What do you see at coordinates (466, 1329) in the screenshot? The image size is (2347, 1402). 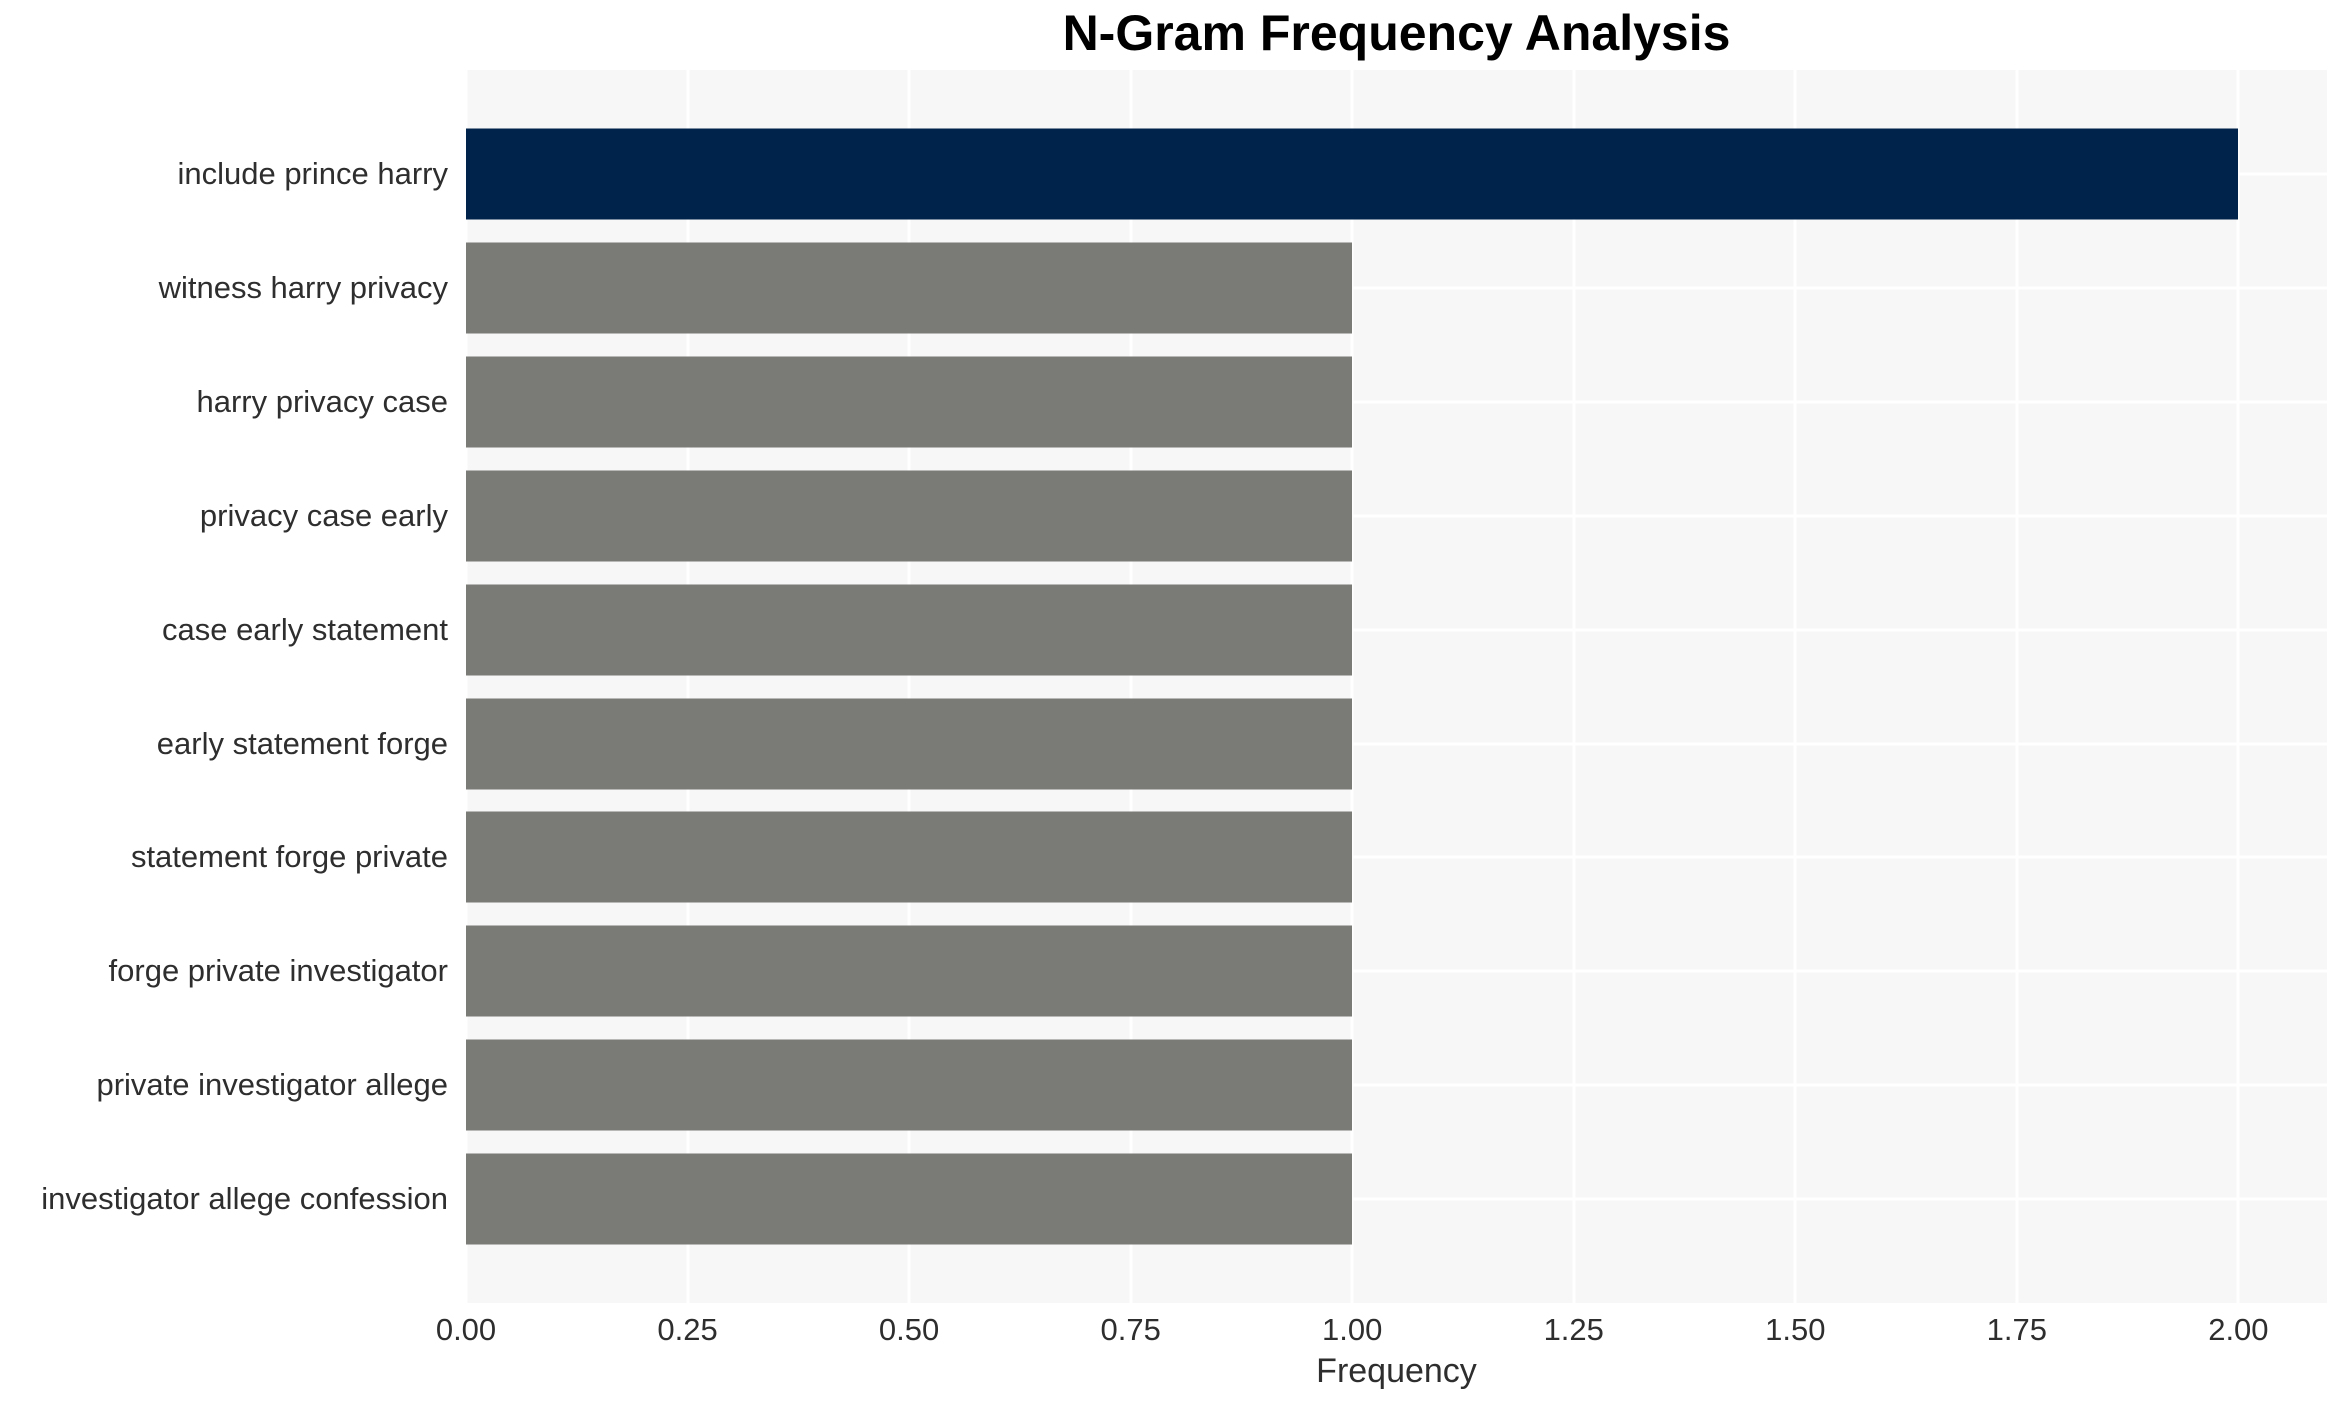 I see `x-tick-label: 0.00` at bounding box center [466, 1329].